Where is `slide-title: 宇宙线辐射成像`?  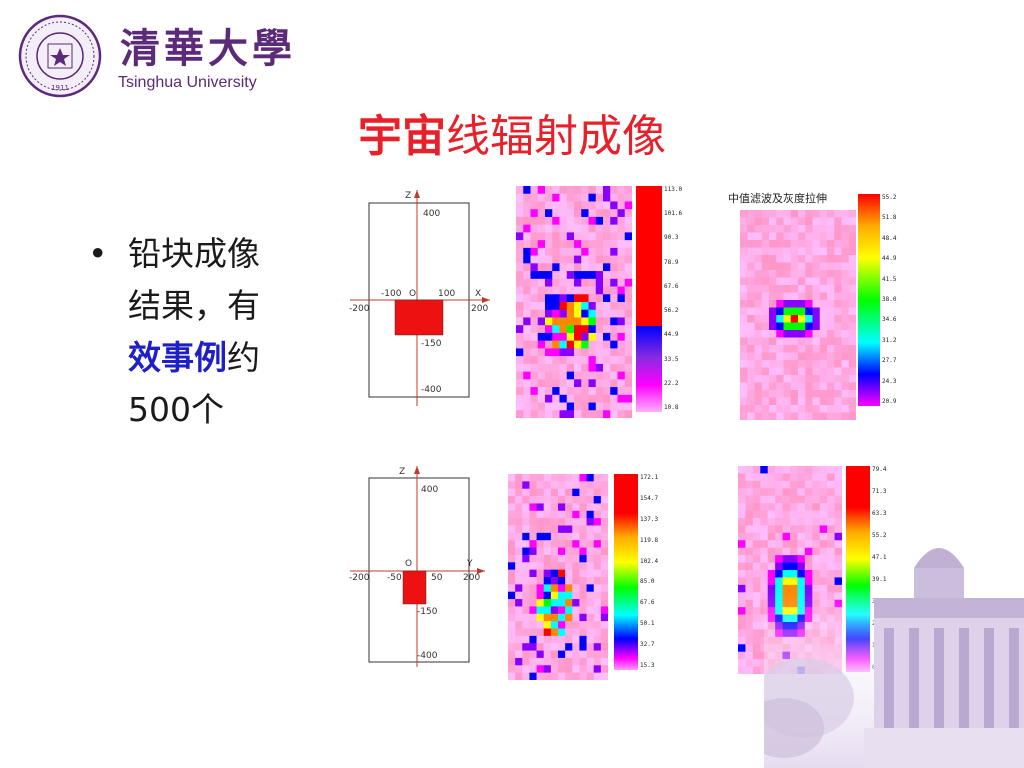 slide-title: 宇宙线辐射成像 is located at coordinates (512, 132).